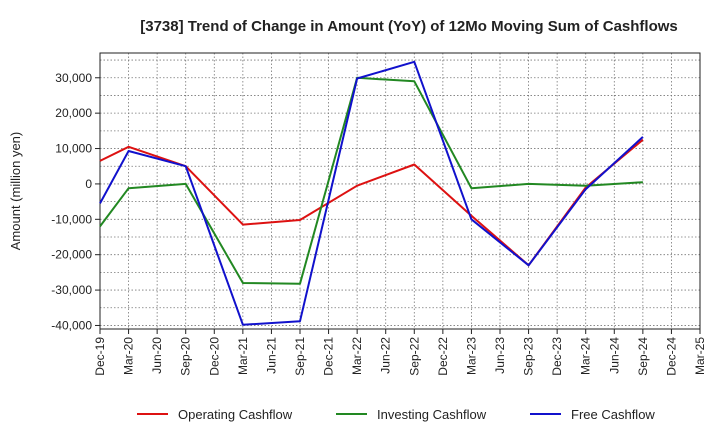 The width and height of the screenshot is (720, 440). Describe the element at coordinates (88, 184) in the screenshot. I see `y-tick-label: 0` at that location.